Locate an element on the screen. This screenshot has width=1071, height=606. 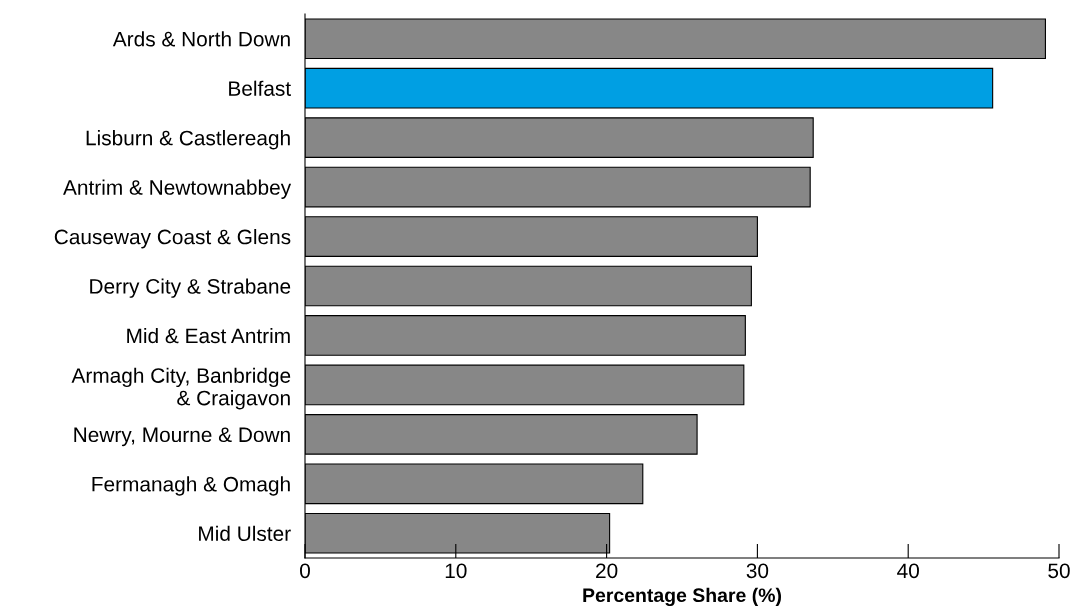
y-tick-label: Causeway Coast & Glens is located at coordinates (172, 239).